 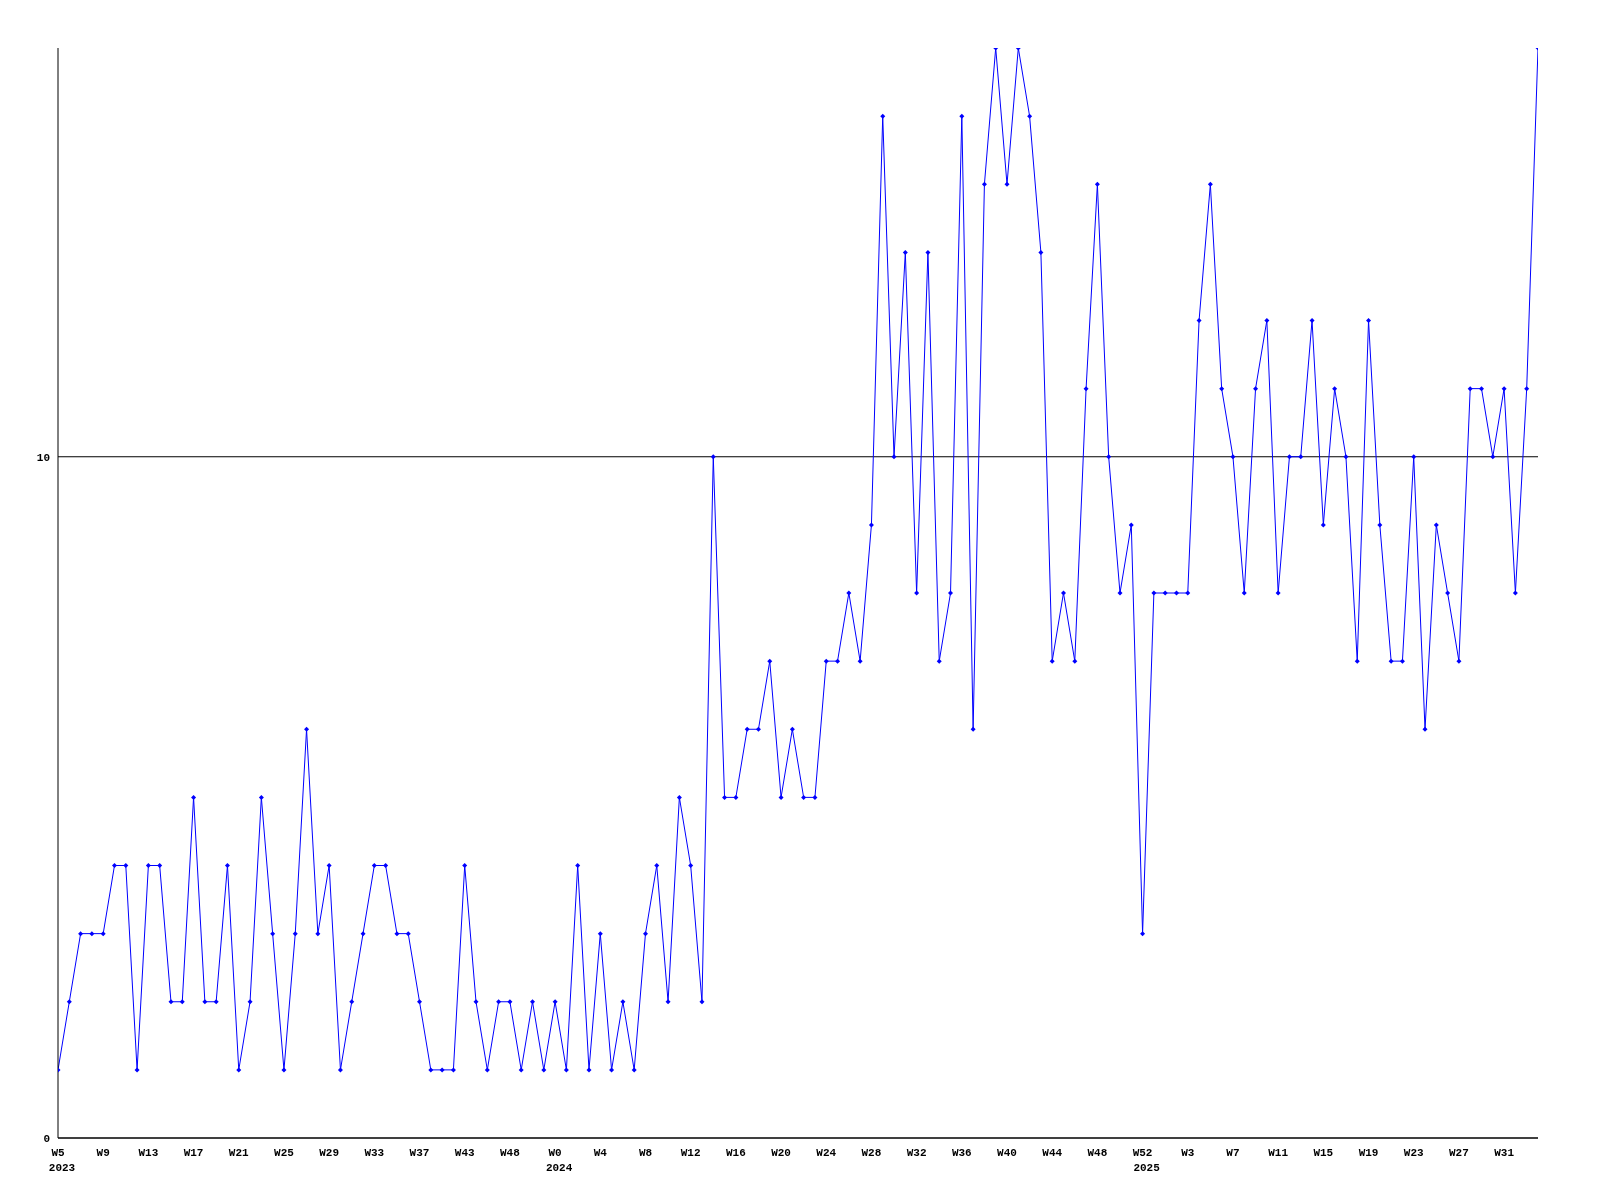 I want to click on x-tick-label: W3, so click(x=1188, y=1153).